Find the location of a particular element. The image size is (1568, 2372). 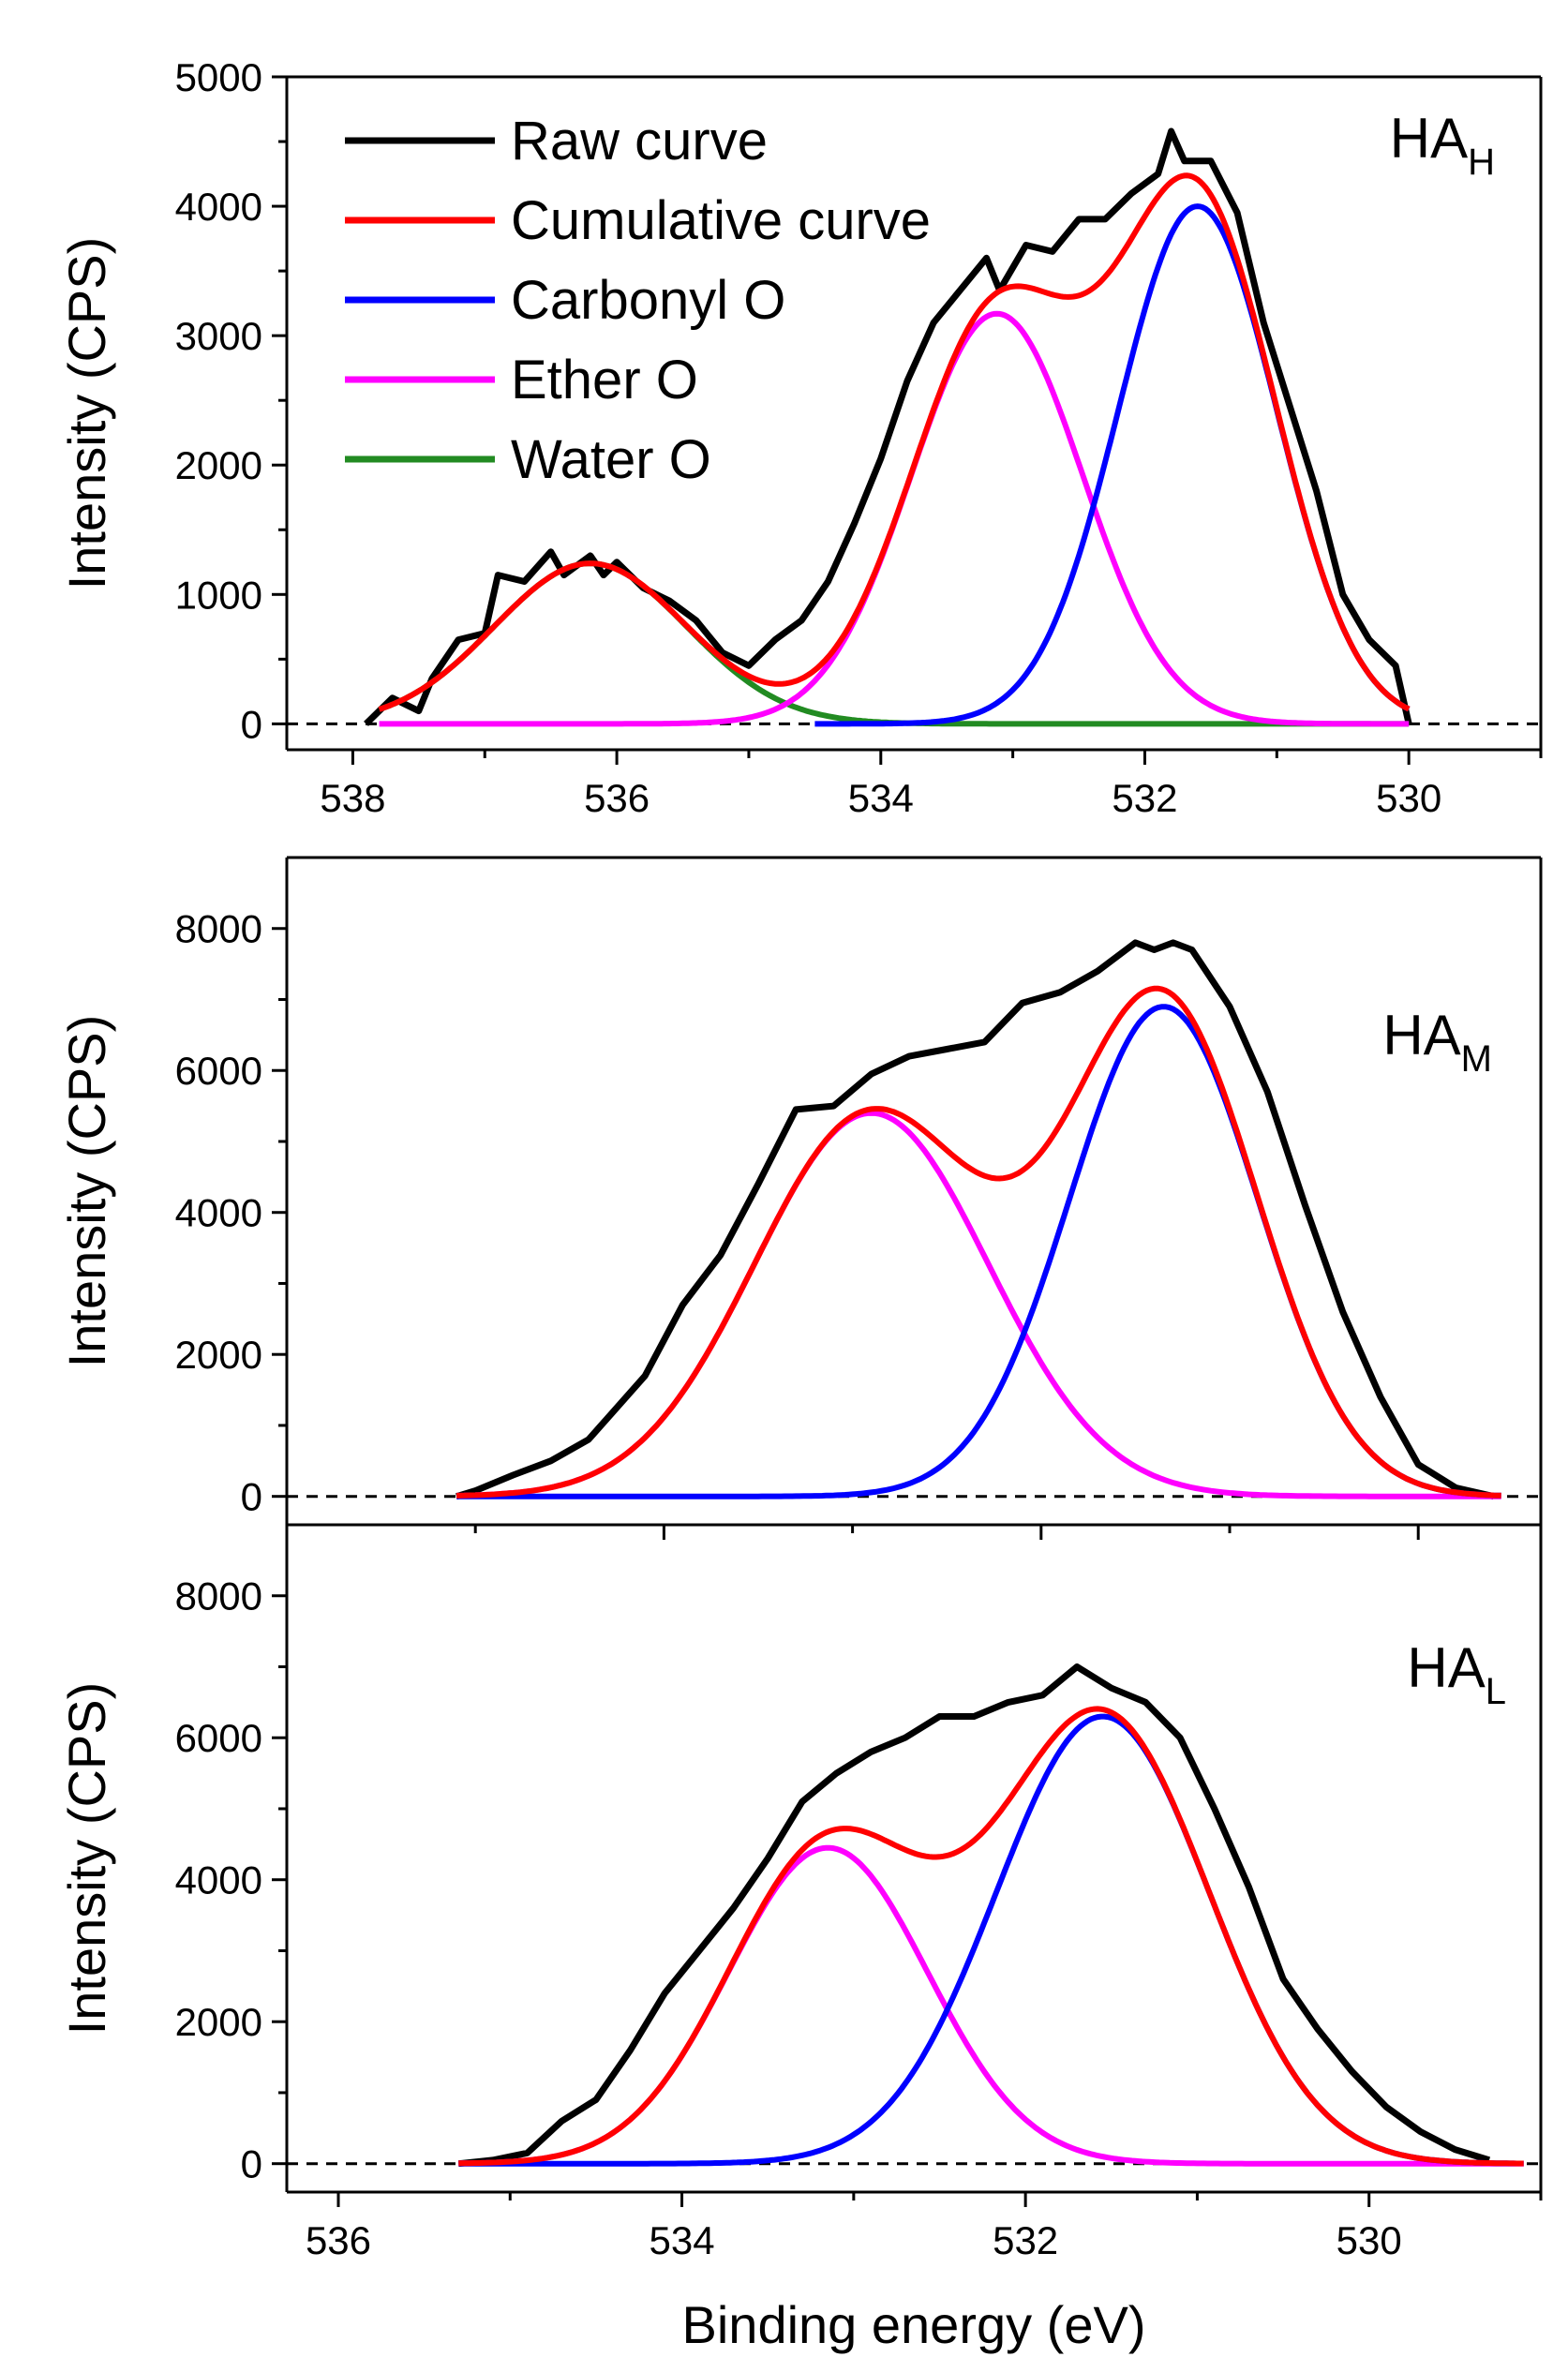

ether-o-line is located at coordinates (991, 2005).